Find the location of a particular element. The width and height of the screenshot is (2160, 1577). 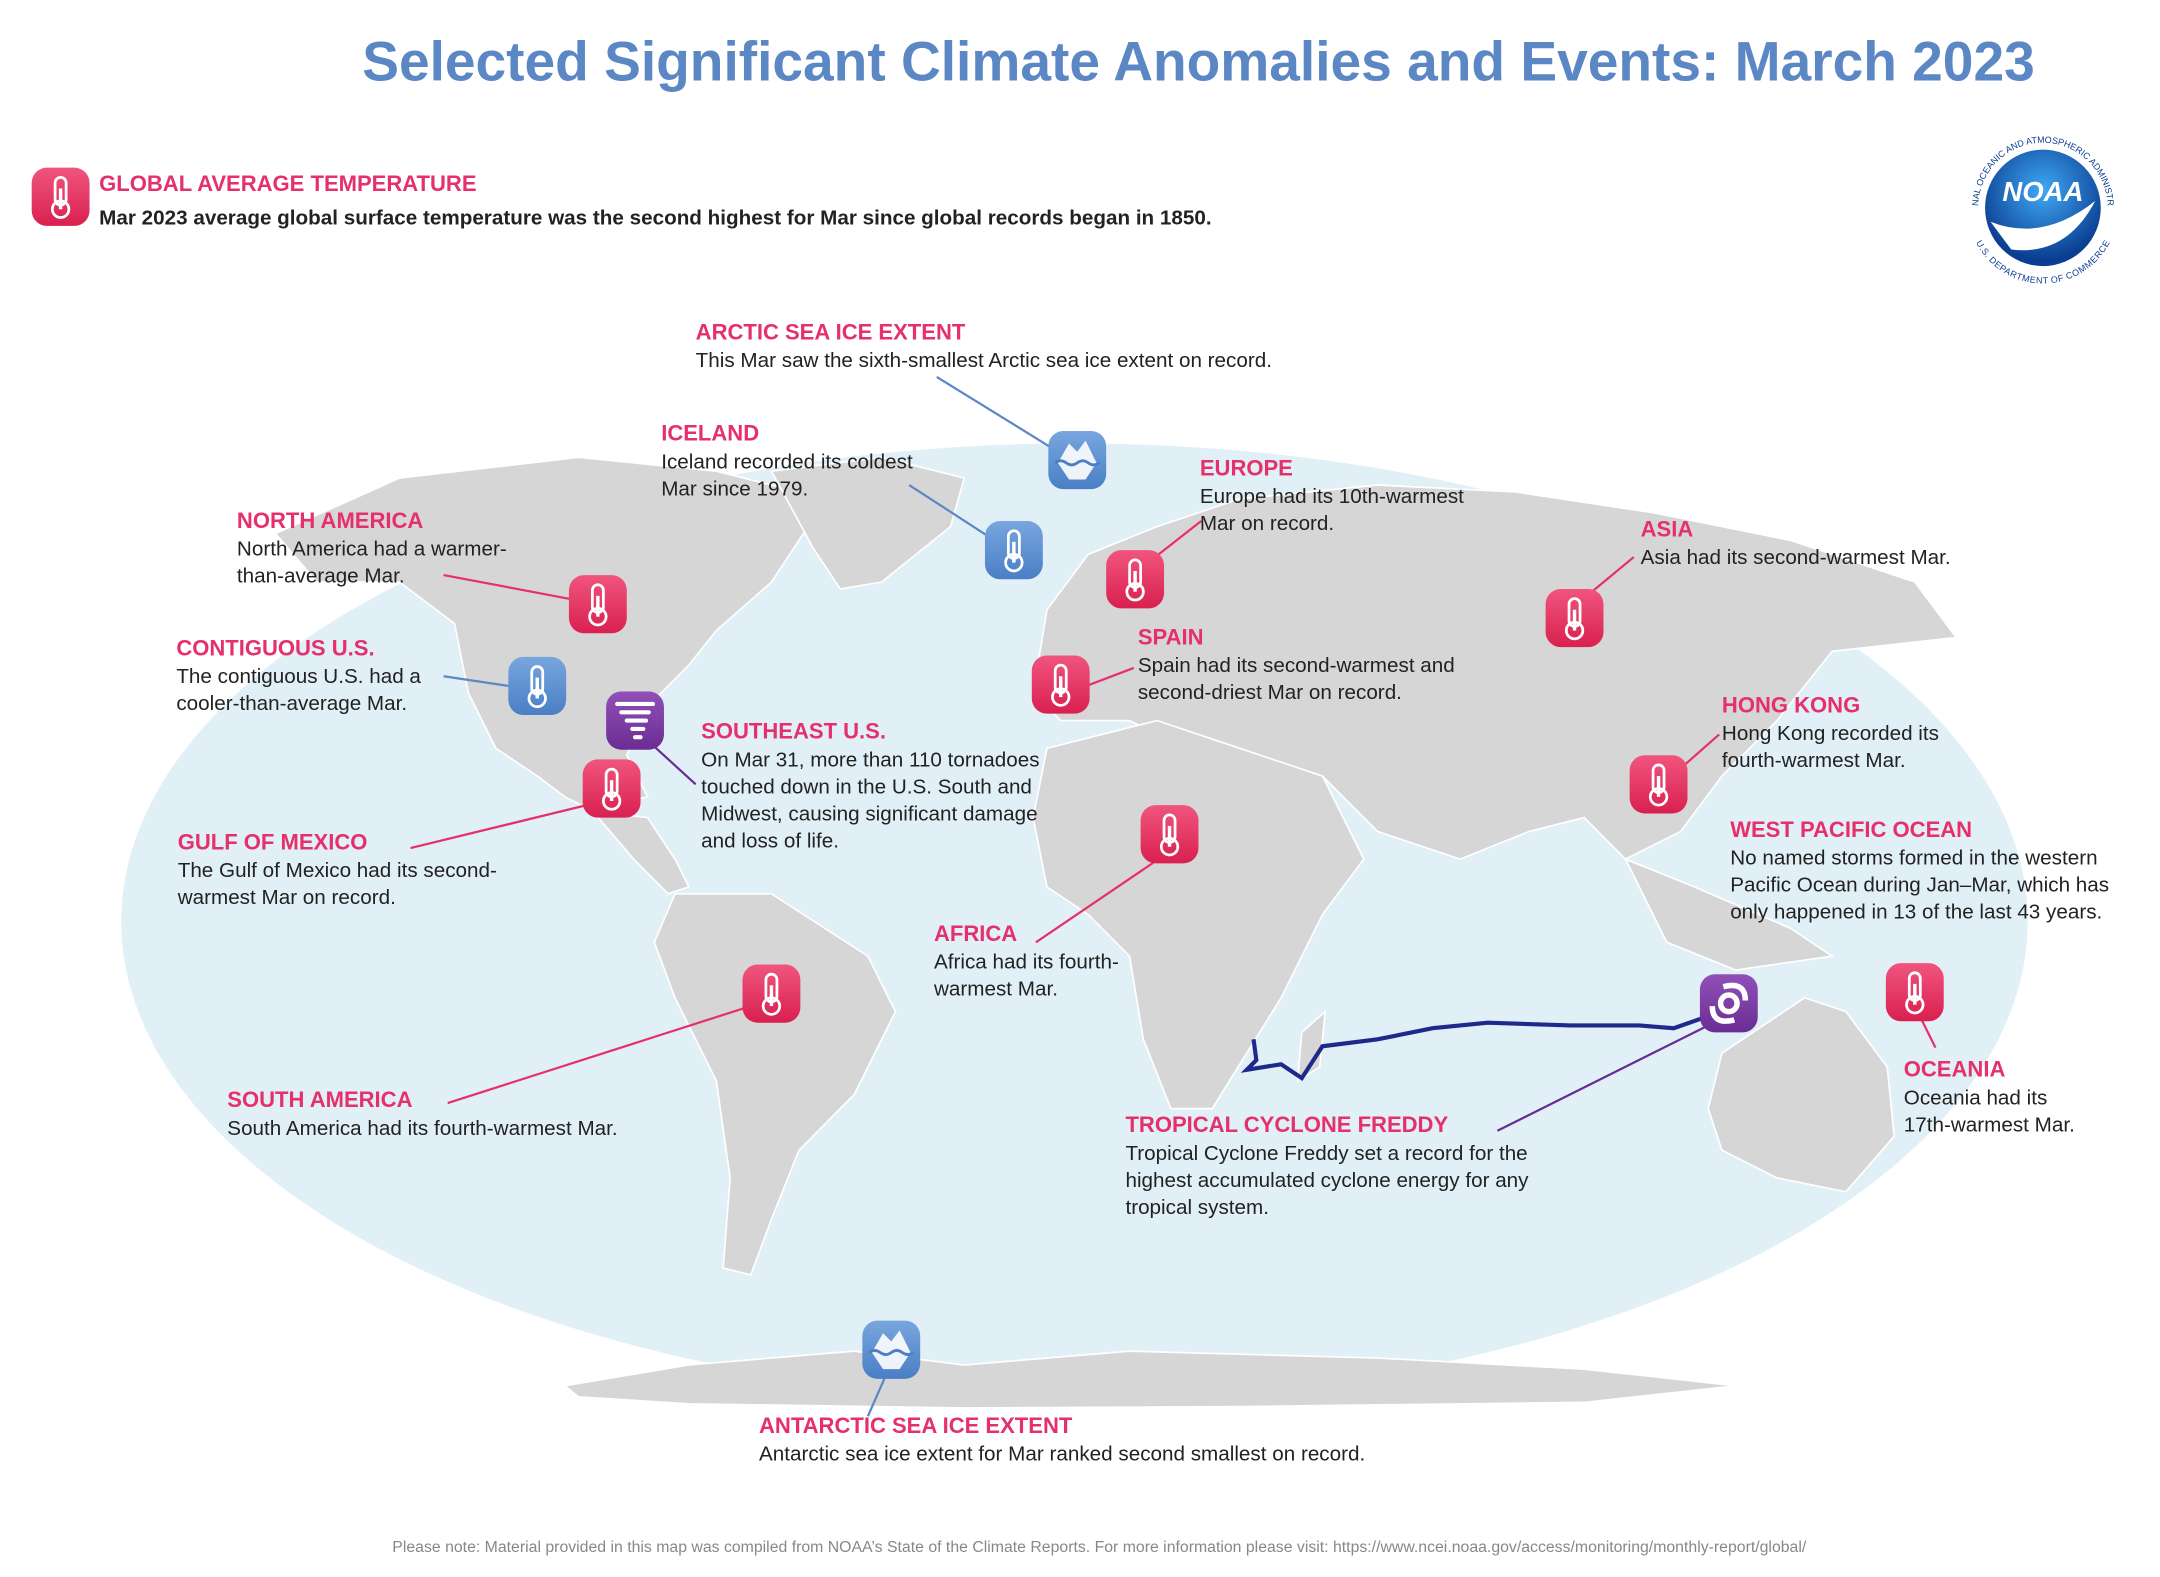

event-heading: SOUTH AMERICA is located at coordinates (319, 1099).